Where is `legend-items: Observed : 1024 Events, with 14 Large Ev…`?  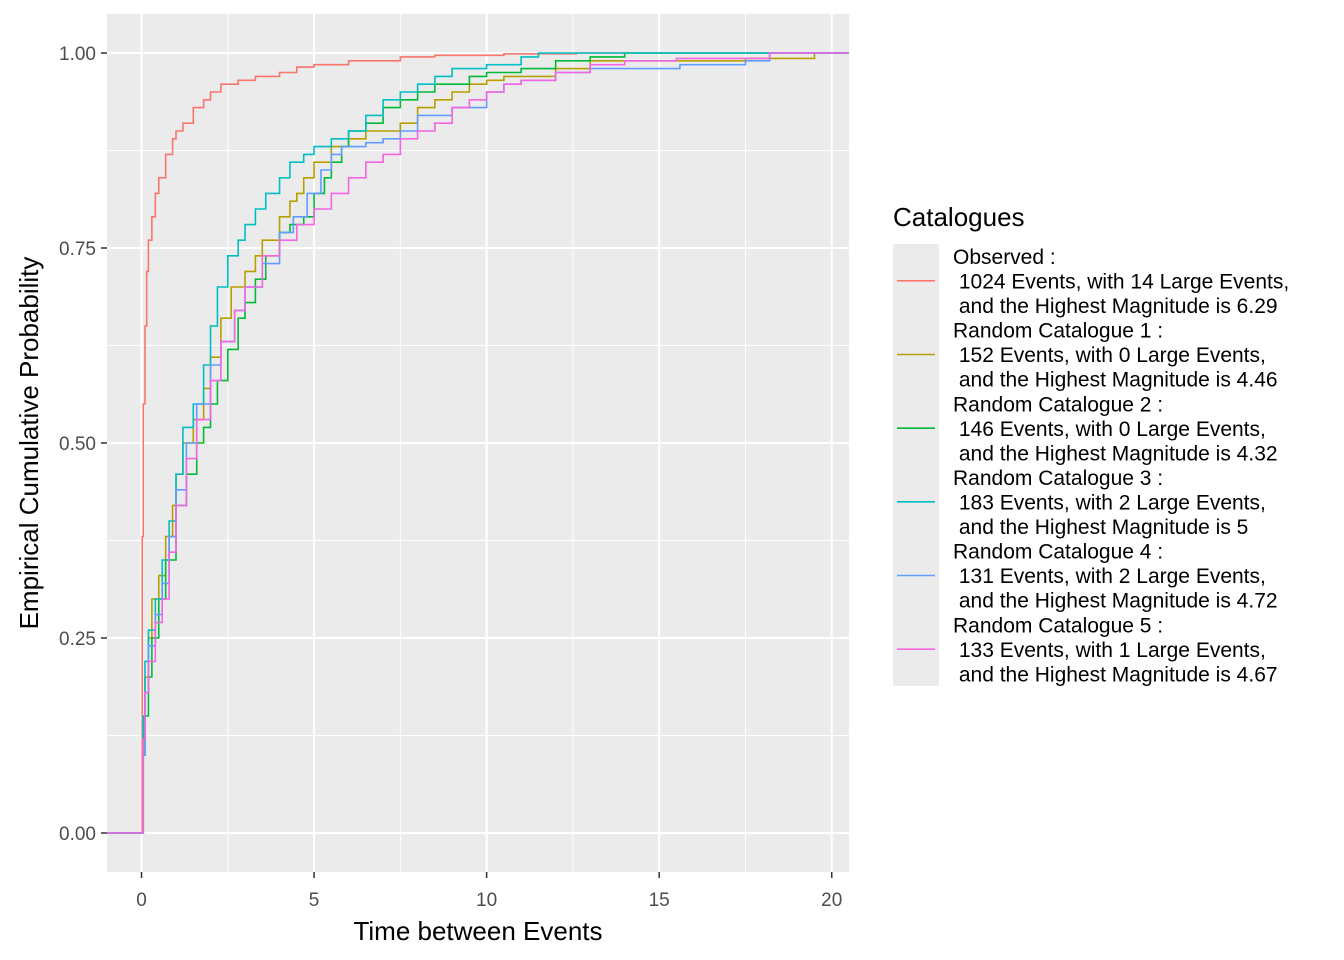
legend-items: Observed : 1024 Events, with 14 Large Ev… is located at coordinates (1093, 466).